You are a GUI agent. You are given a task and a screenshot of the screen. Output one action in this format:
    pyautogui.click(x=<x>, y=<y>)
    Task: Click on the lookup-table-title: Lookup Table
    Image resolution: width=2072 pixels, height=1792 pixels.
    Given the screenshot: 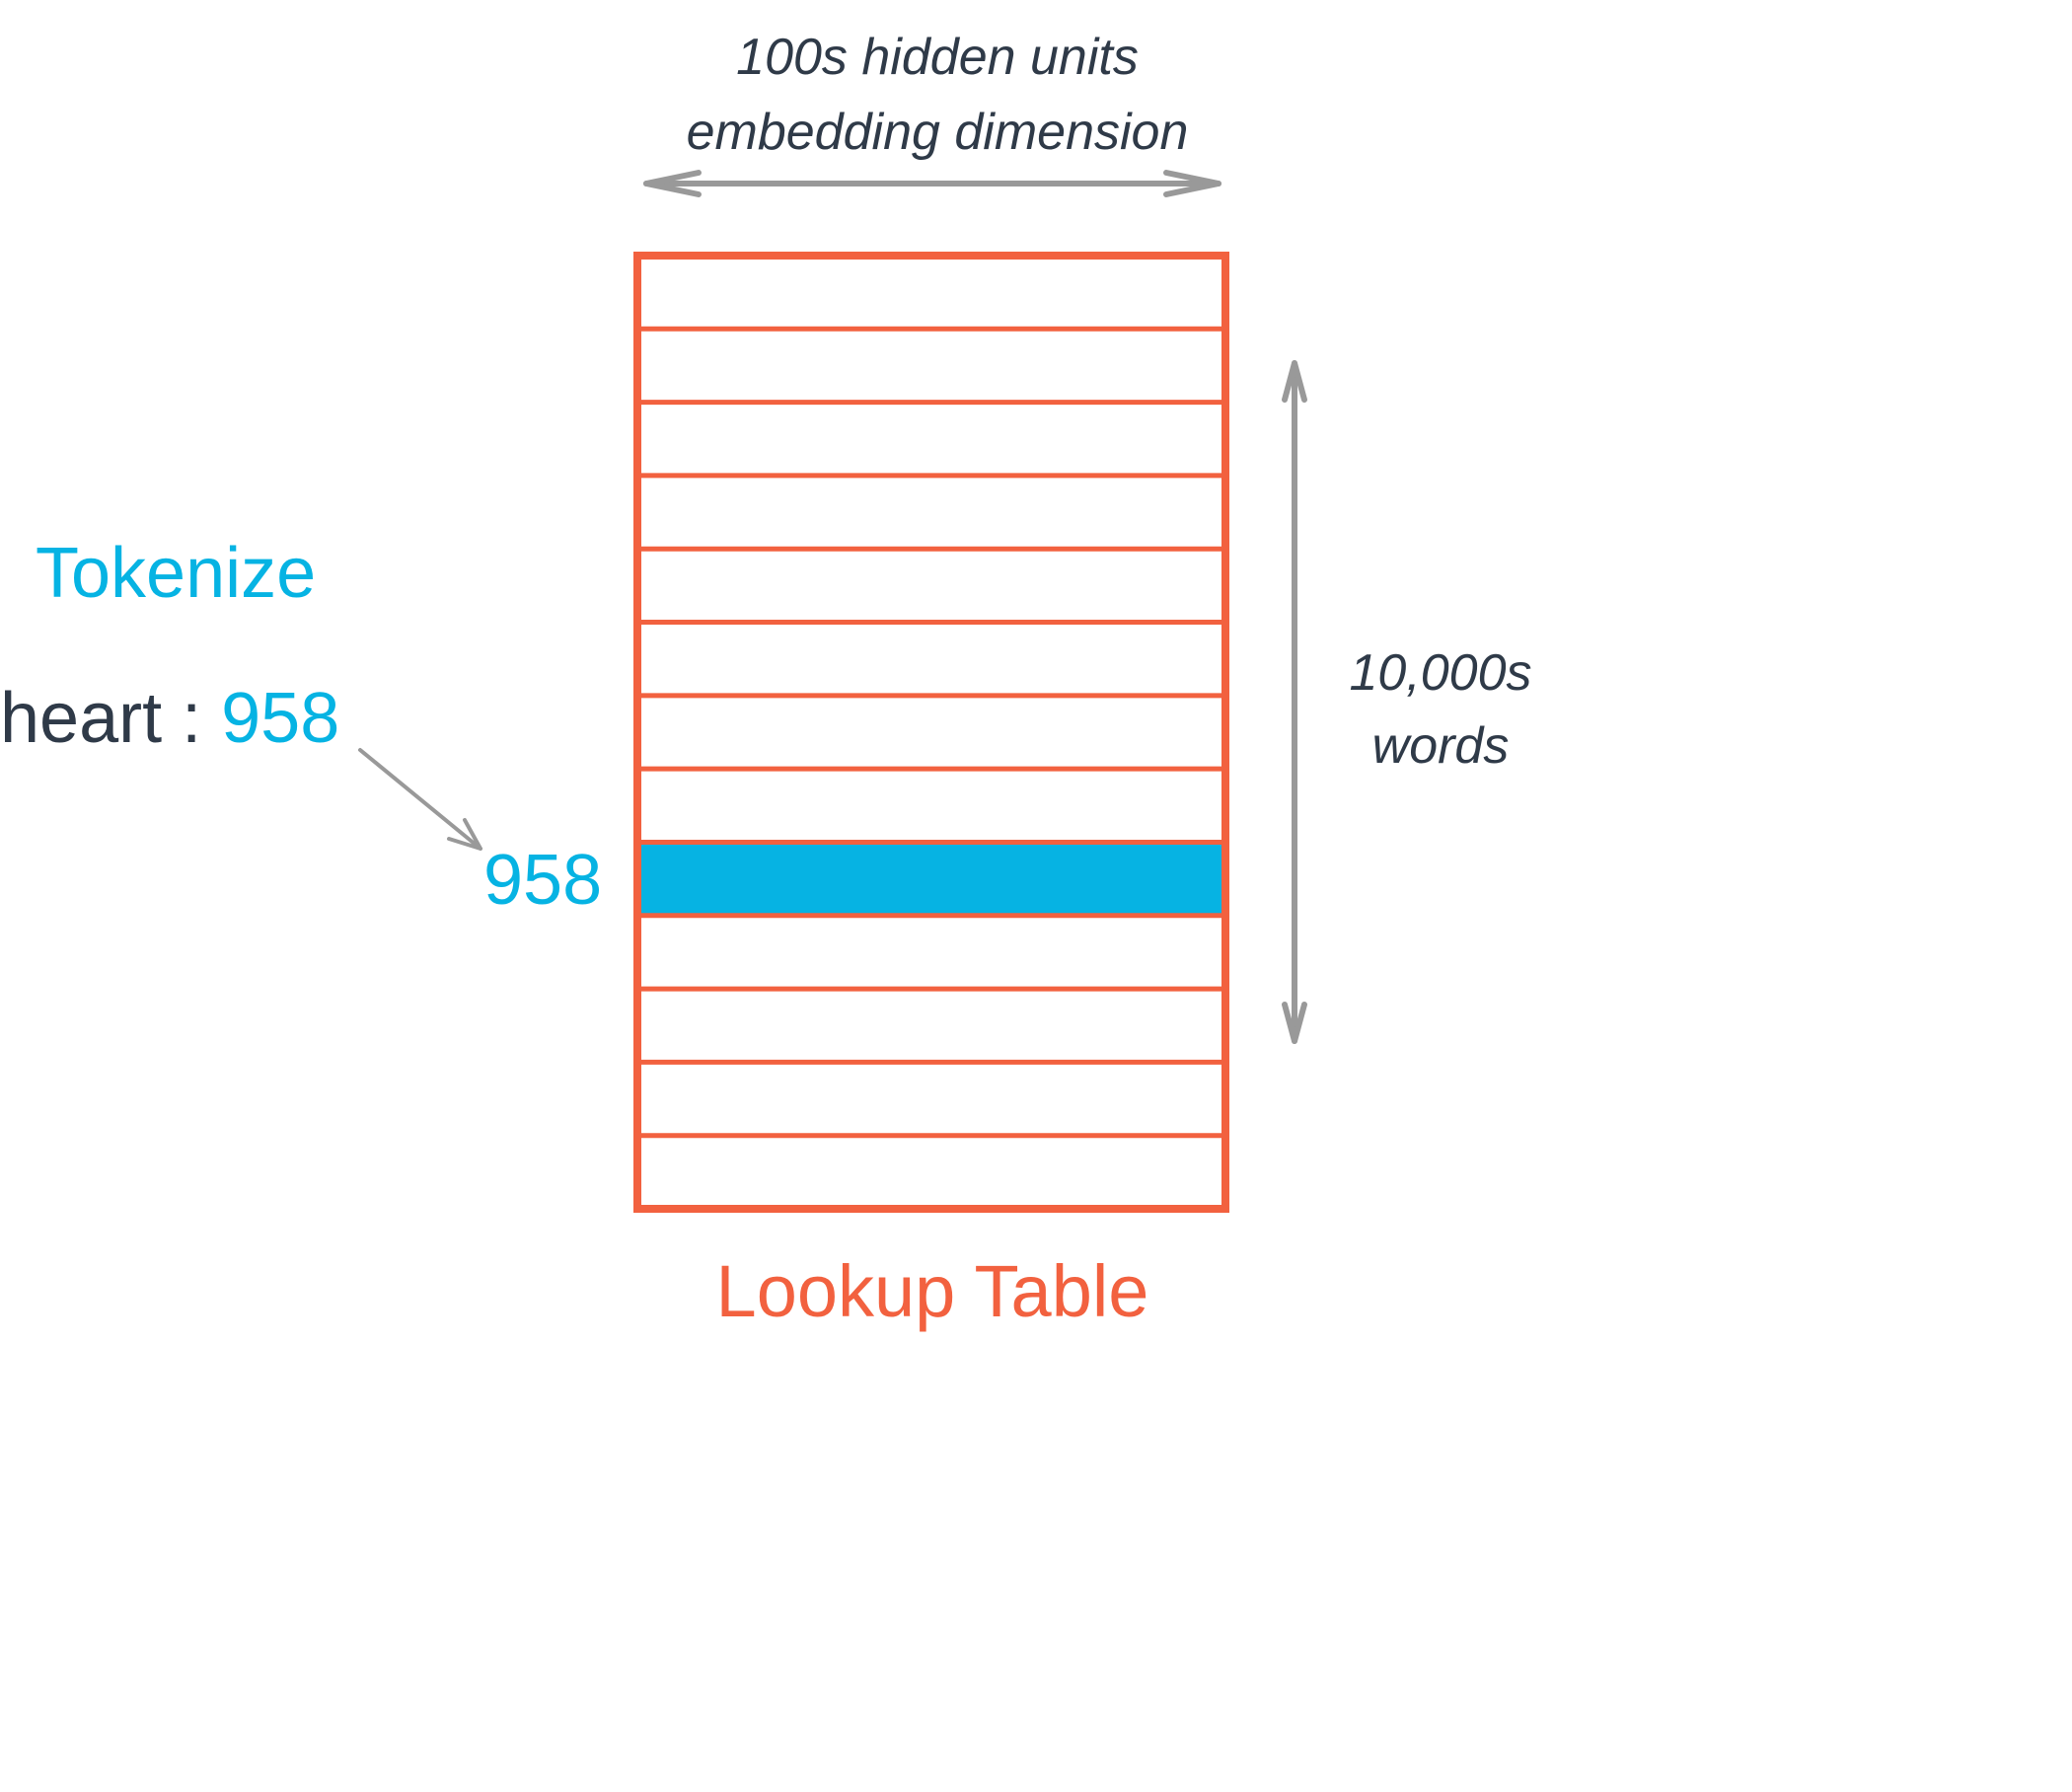 What is the action you would take?
    pyautogui.click(x=932, y=1291)
    